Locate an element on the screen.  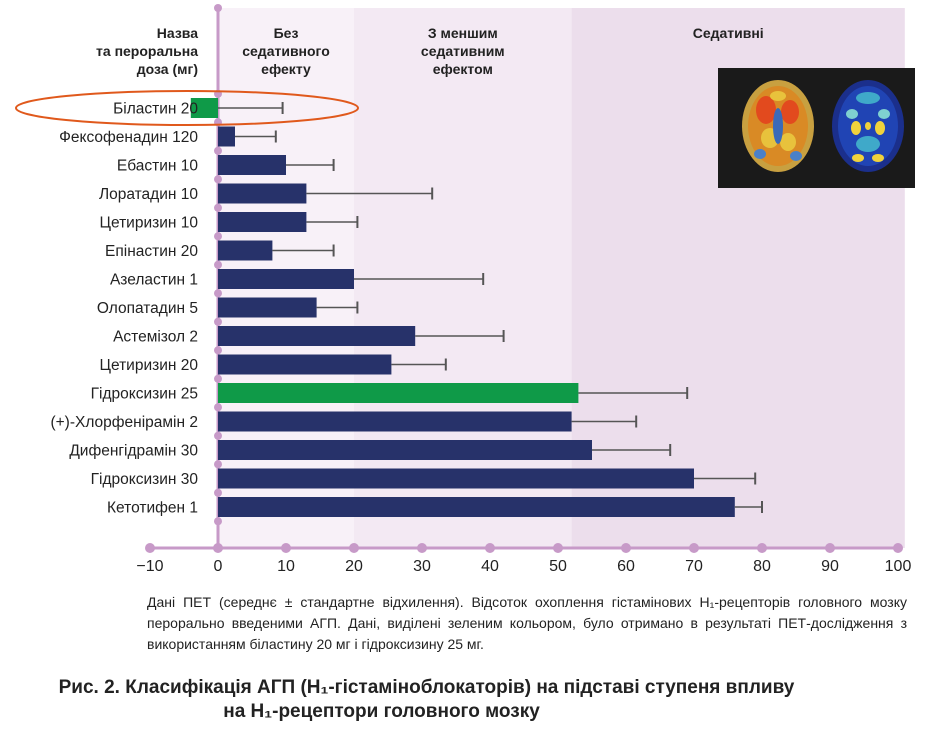
x-tick-label: 40 is located at coordinates (490, 566).